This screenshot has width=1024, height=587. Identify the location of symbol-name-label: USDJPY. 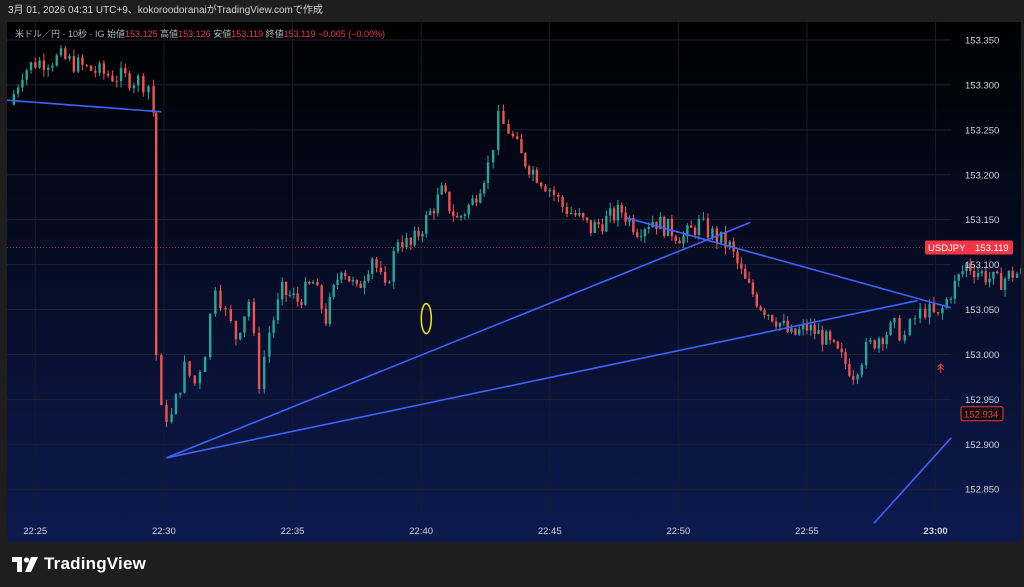
(947, 248).